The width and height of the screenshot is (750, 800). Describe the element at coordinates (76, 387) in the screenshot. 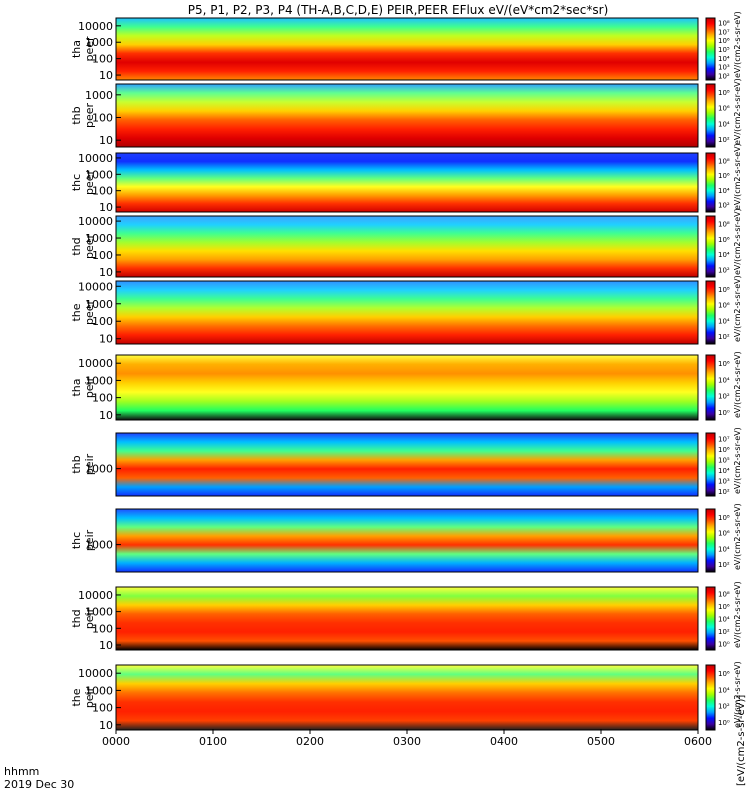

I see `panel-probe-label: tha` at that location.